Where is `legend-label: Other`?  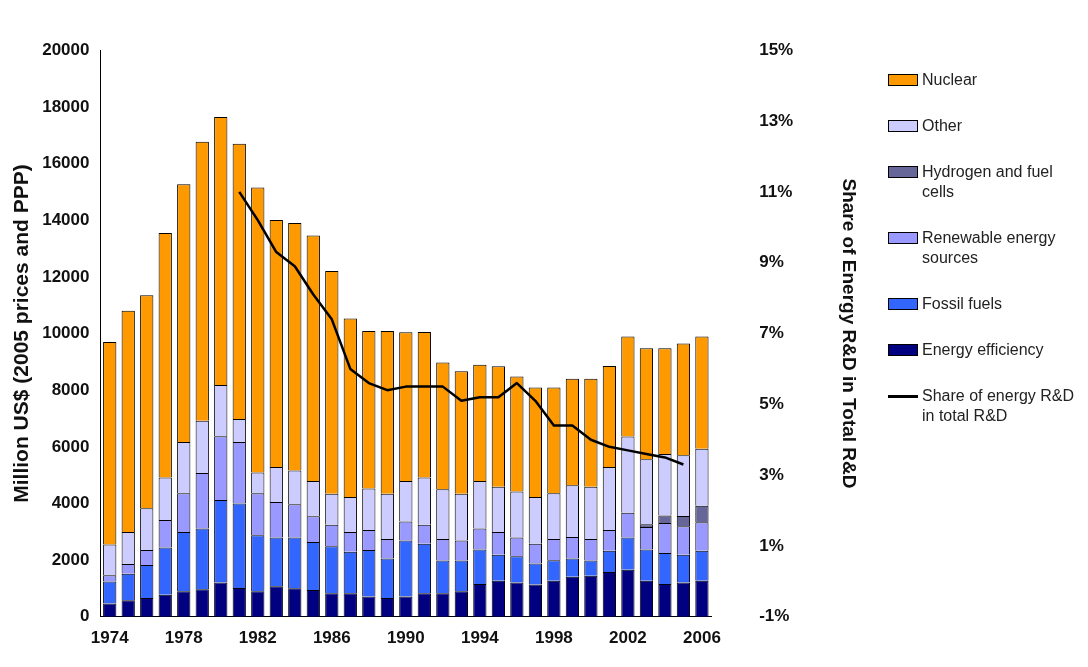
legend-label: Other is located at coordinates (942, 126).